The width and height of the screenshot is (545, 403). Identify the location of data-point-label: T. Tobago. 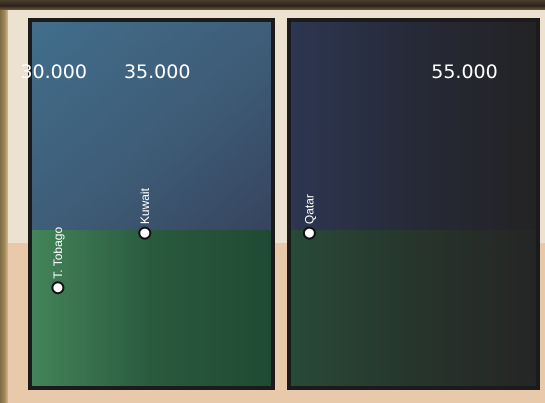
(58, 253).